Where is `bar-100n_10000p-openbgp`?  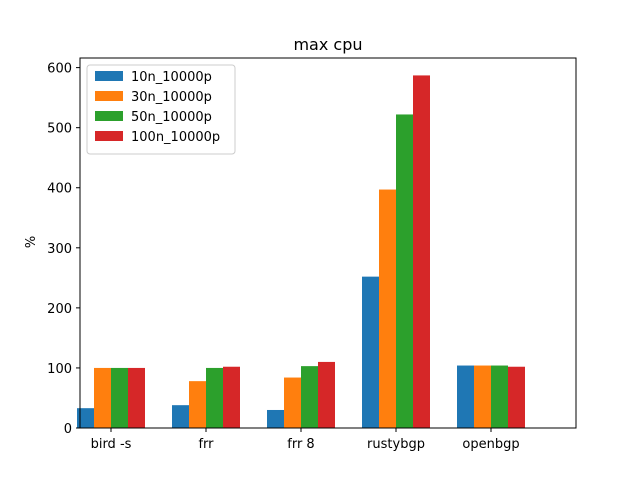
bar-100n_10000p-openbgp is located at coordinates (516, 397).